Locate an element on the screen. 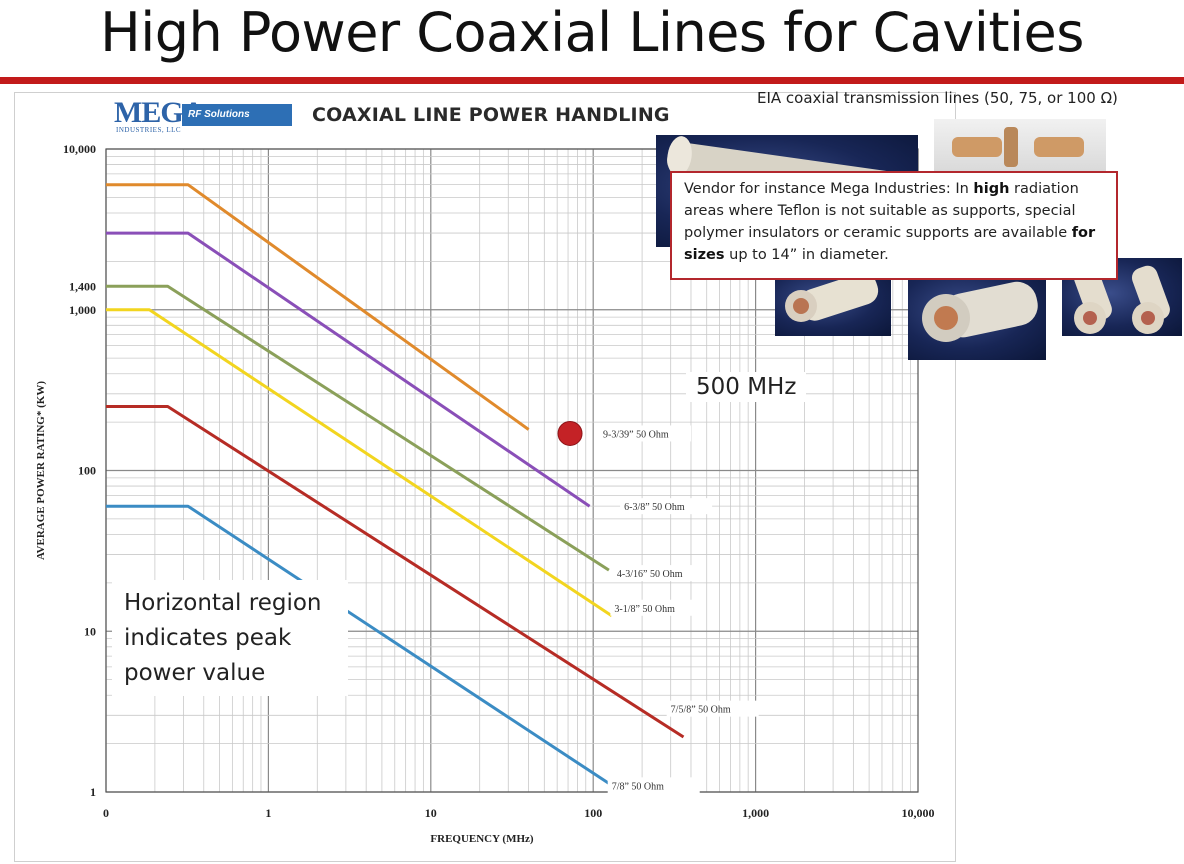 The width and height of the screenshot is (1184, 864). chart-title: COAXIAL LINE POWER HANDLING is located at coordinates (491, 115).